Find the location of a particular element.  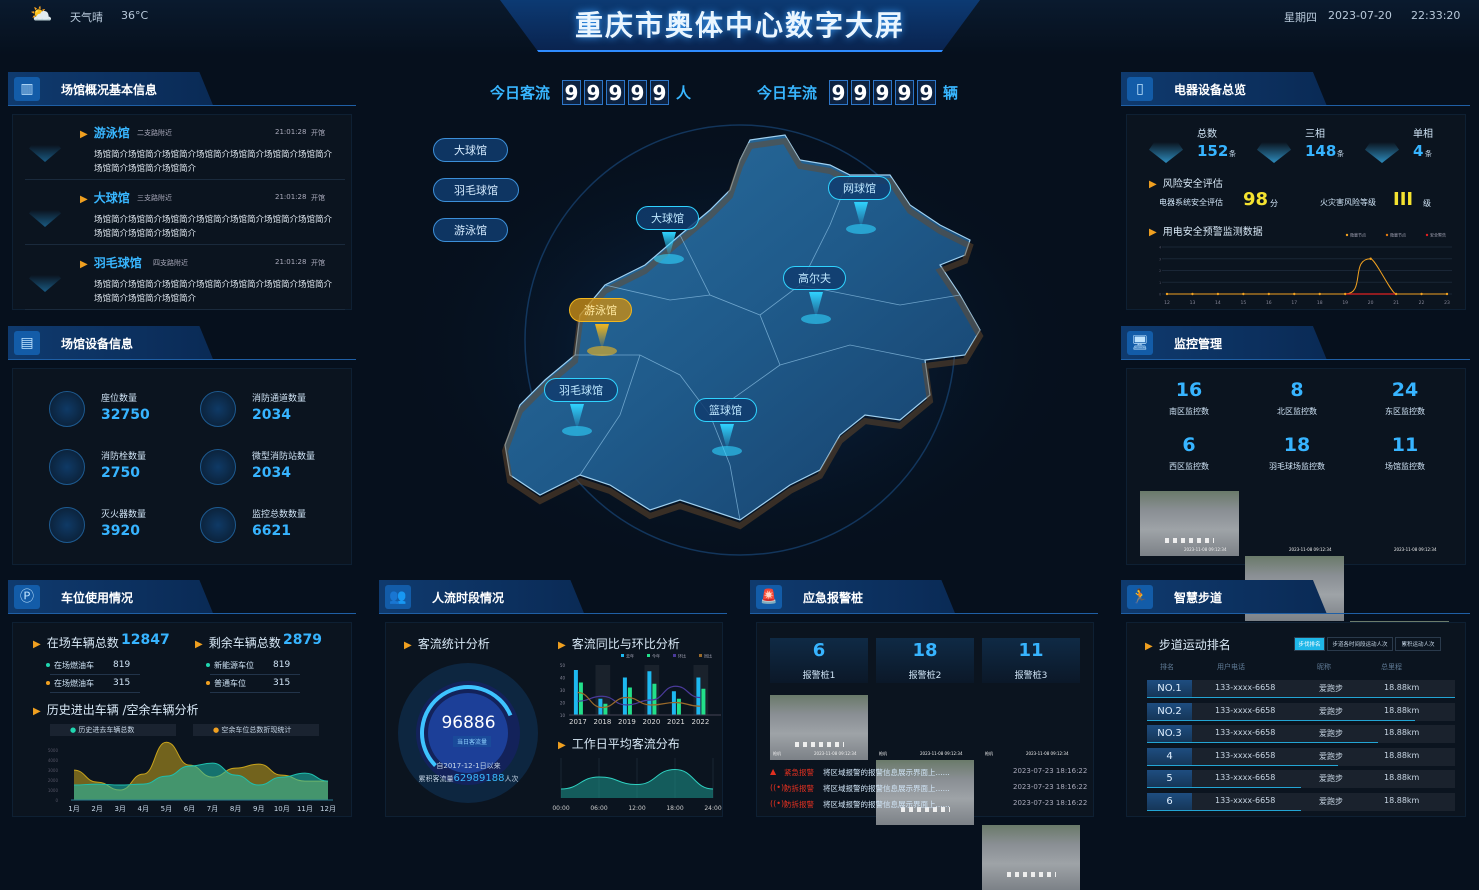

y-tick: 0 is located at coordinates (1160, 295).